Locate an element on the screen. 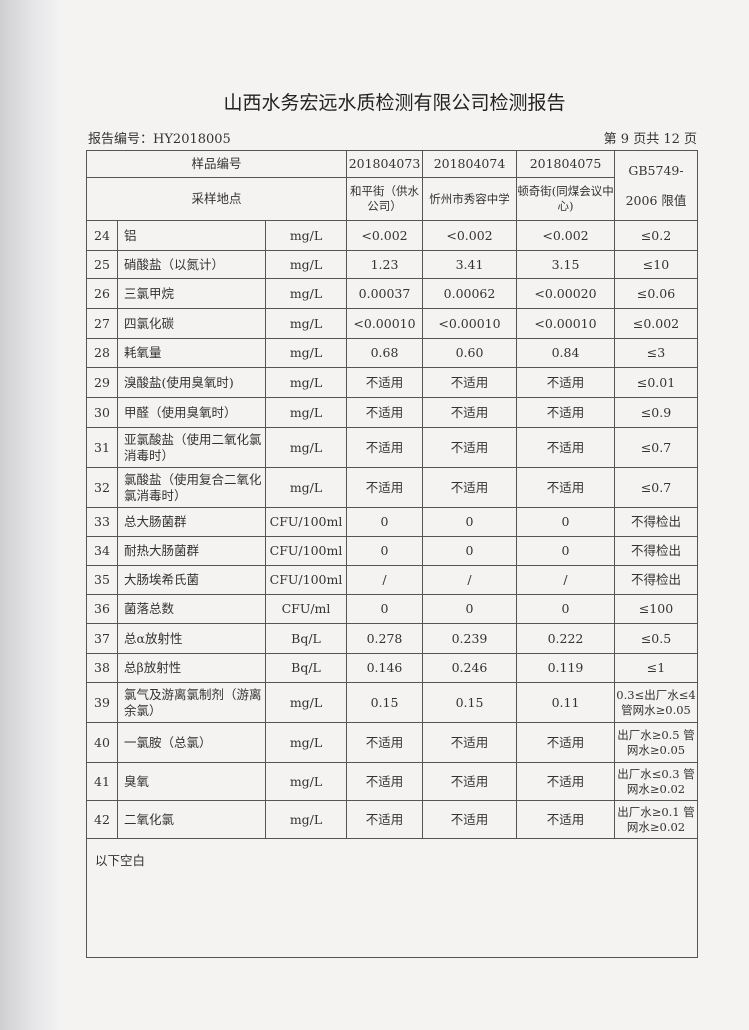 The height and width of the screenshot is (1030, 749). limit-value: ≤0.06 is located at coordinates (656, 293).